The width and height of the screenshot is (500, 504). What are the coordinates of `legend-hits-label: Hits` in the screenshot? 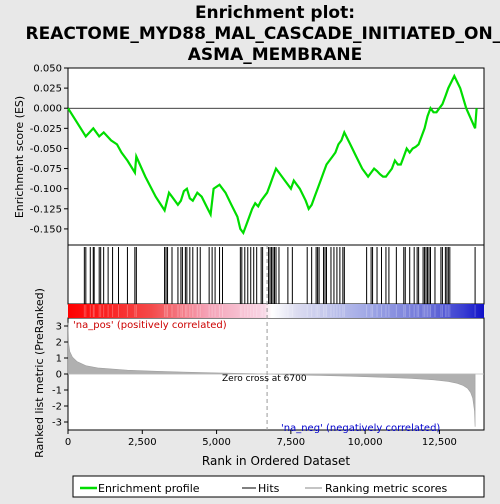 It's located at (269, 488).